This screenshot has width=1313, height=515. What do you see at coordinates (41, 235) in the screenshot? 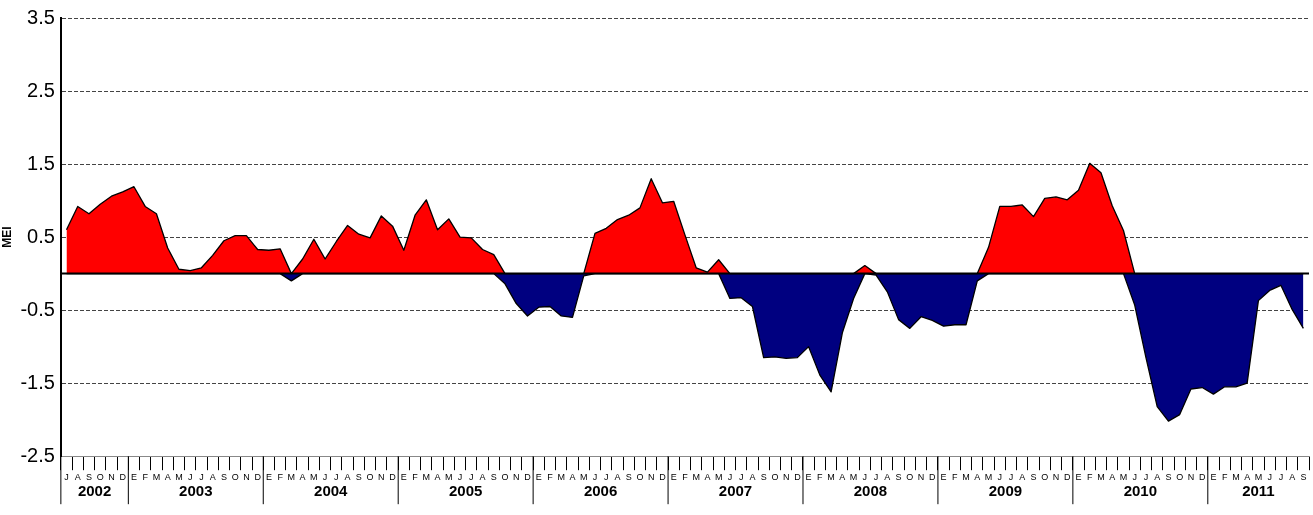
I see `y-tick-label: 0.5` at bounding box center [41, 235].